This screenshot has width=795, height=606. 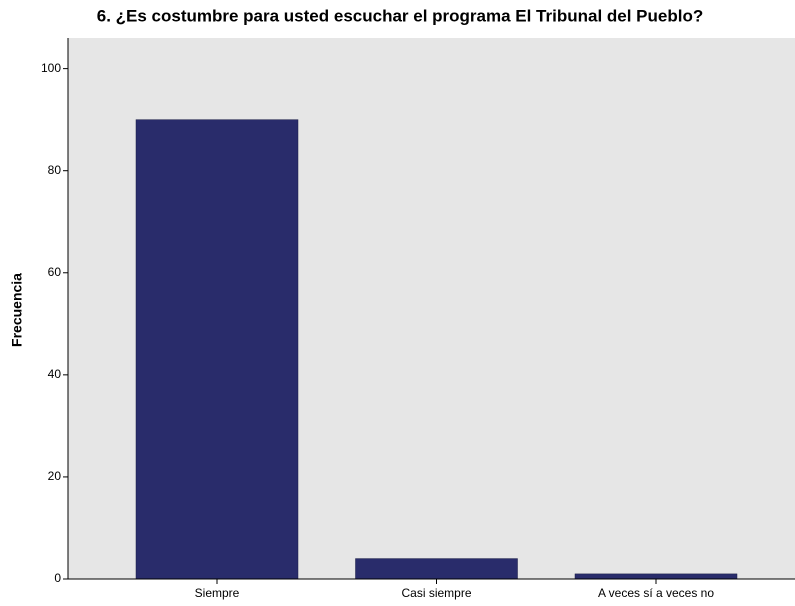 I want to click on y-axis-label: Frecuencia, so click(x=17, y=310).